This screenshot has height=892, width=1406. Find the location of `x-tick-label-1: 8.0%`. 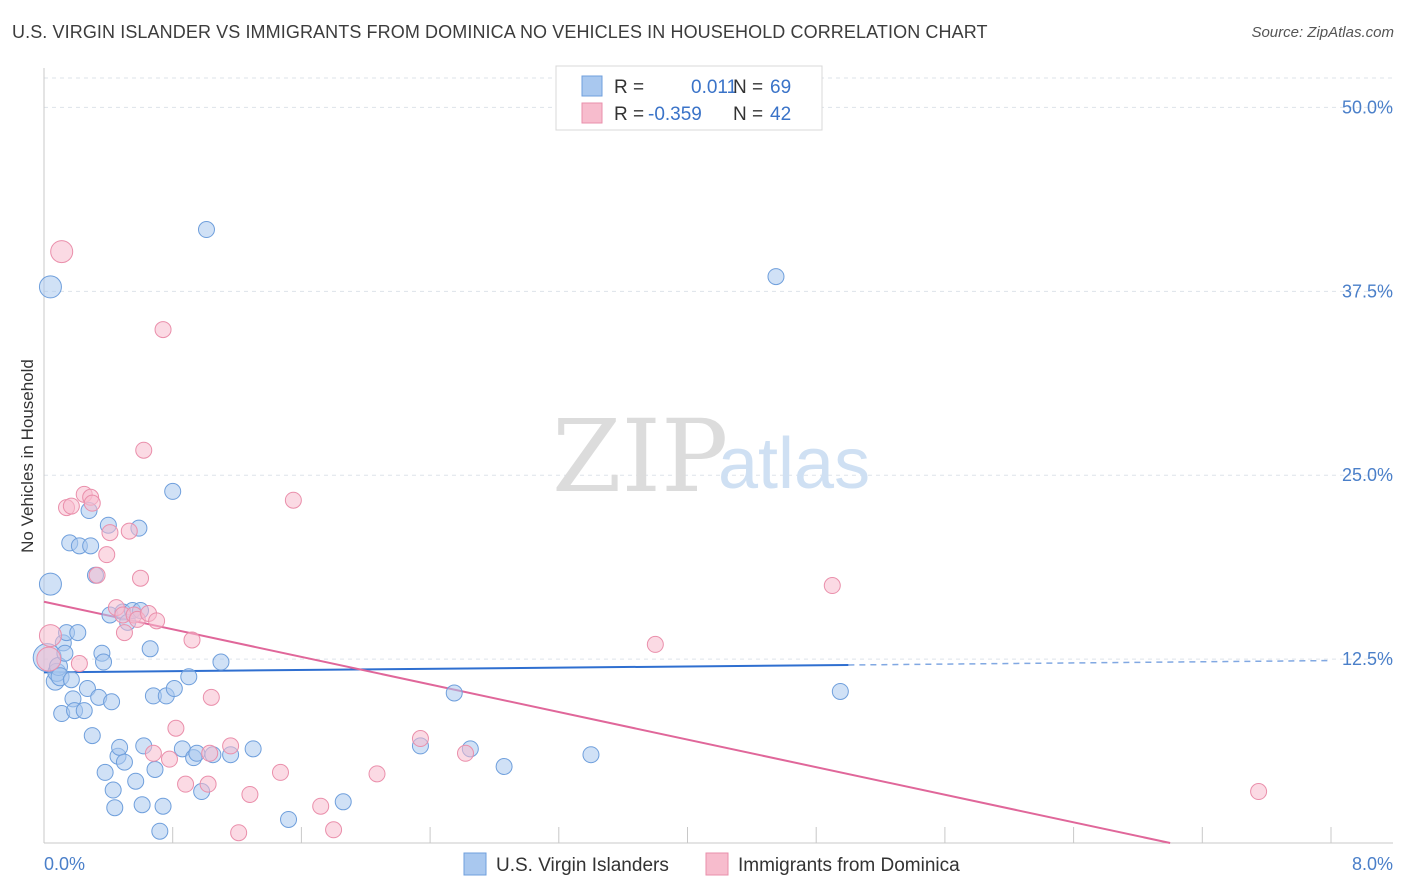

x-tick-label-1: 8.0% is located at coordinates (1372, 864).